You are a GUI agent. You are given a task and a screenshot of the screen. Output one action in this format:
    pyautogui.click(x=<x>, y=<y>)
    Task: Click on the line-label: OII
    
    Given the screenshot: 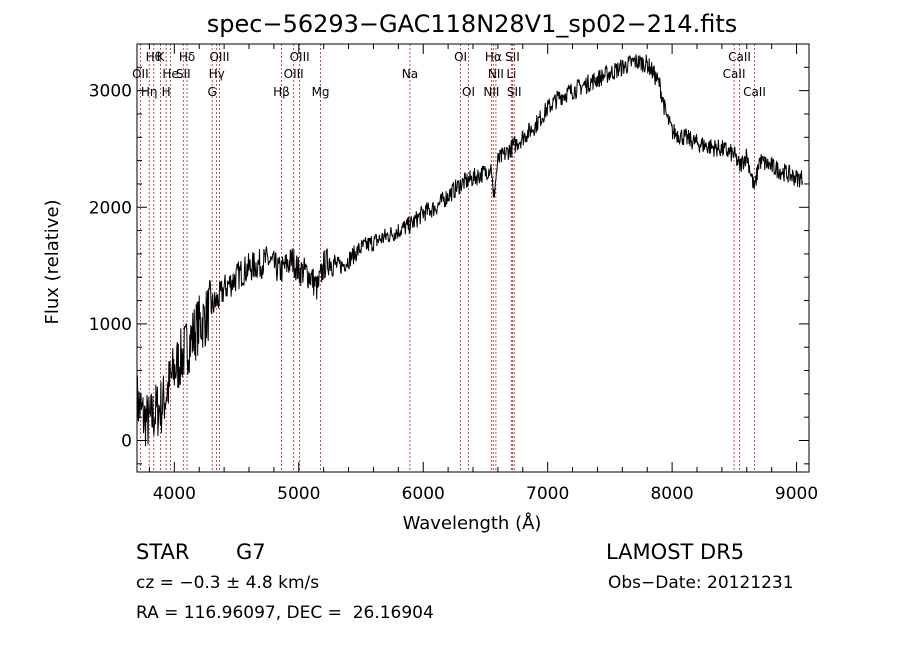 What is the action you would take?
    pyautogui.click(x=140, y=74)
    